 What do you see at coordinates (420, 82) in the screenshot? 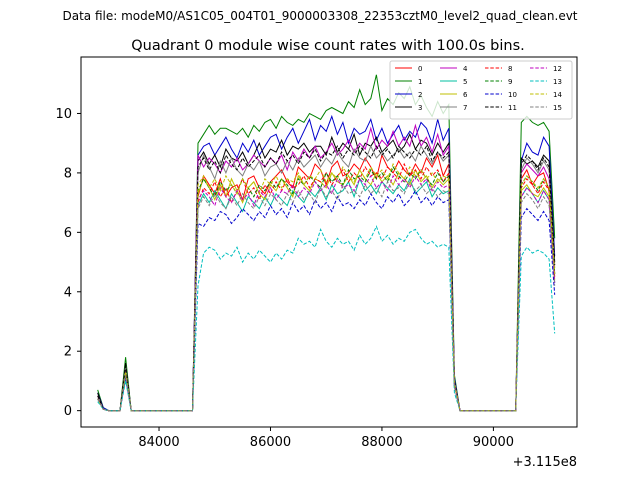
I see `legend-label-1: 1` at bounding box center [420, 82].